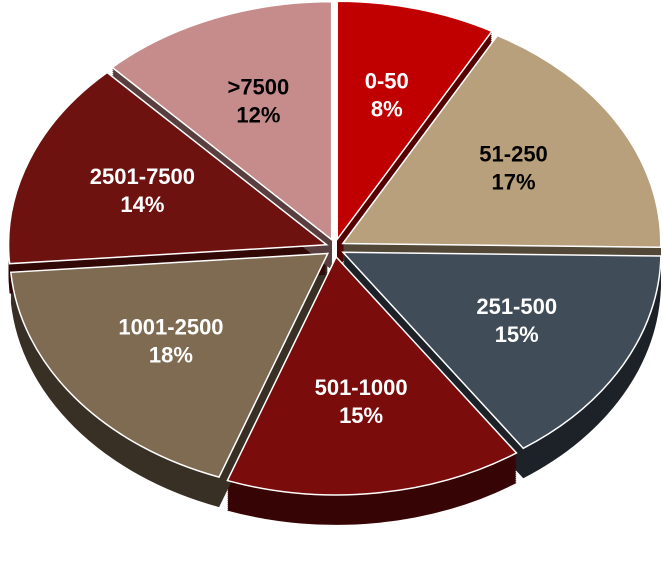 The image size is (663, 566). Describe the element at coordinates (387, 108) in the screenshot. I see `slice-value-label: 8%` at that location.